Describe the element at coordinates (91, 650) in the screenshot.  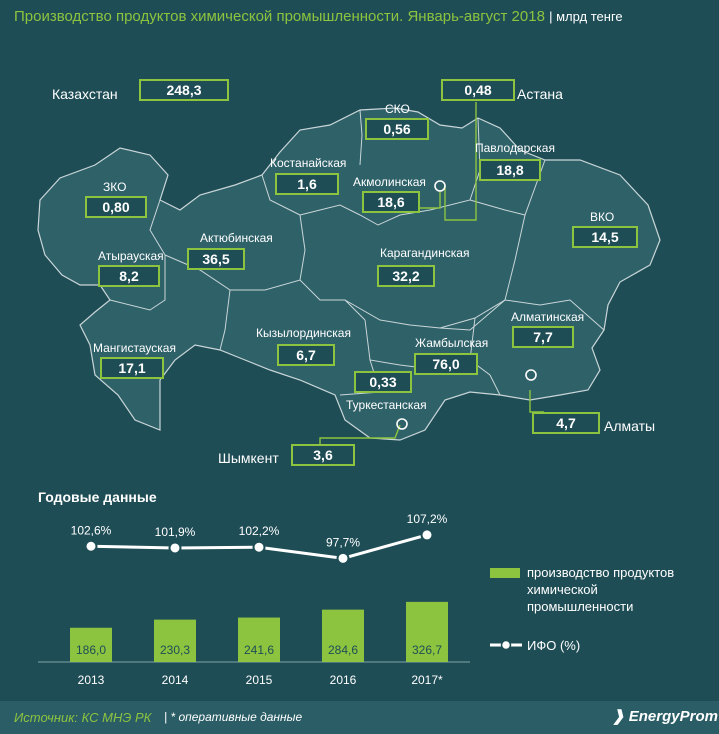
I see `bar-label-2013: 186,0` at that location.